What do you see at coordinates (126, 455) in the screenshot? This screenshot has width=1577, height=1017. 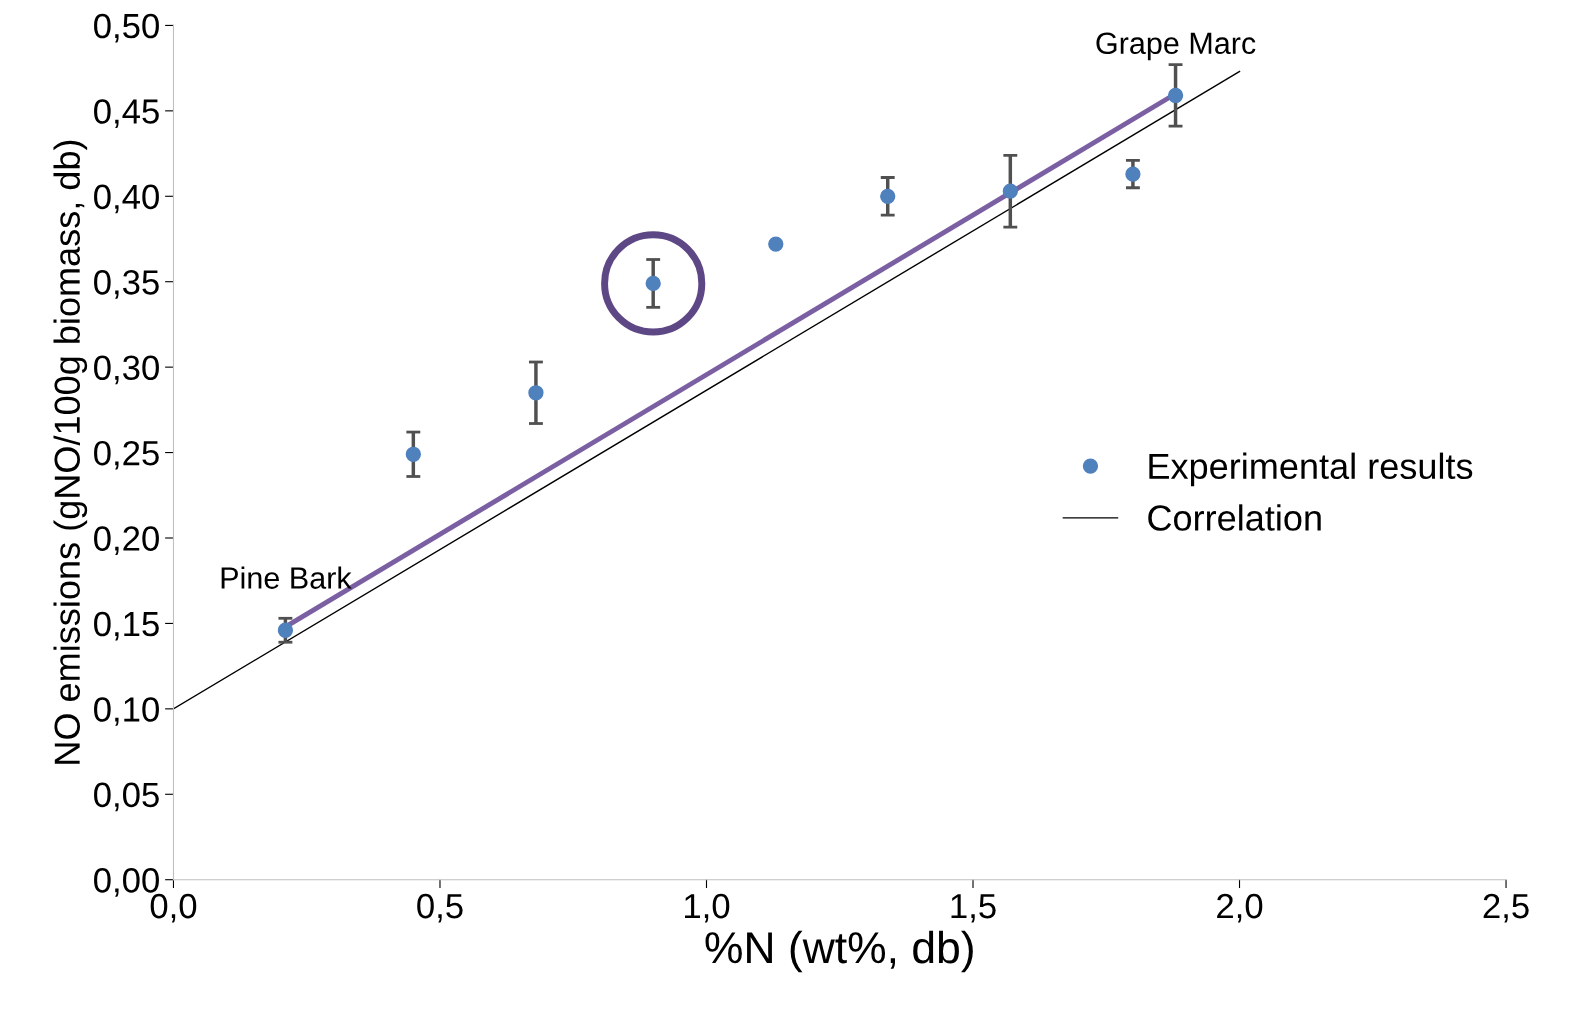 I see `y-tick-label: 0,25` at bounding box center [126, 455].